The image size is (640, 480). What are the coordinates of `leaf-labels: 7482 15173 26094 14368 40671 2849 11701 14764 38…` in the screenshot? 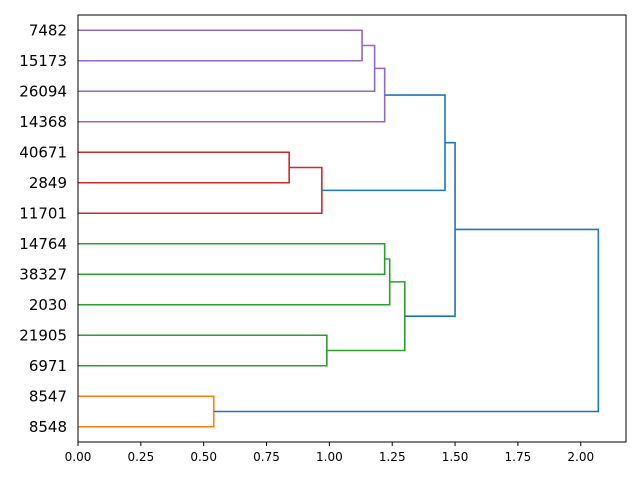 It's located at (43, 228).